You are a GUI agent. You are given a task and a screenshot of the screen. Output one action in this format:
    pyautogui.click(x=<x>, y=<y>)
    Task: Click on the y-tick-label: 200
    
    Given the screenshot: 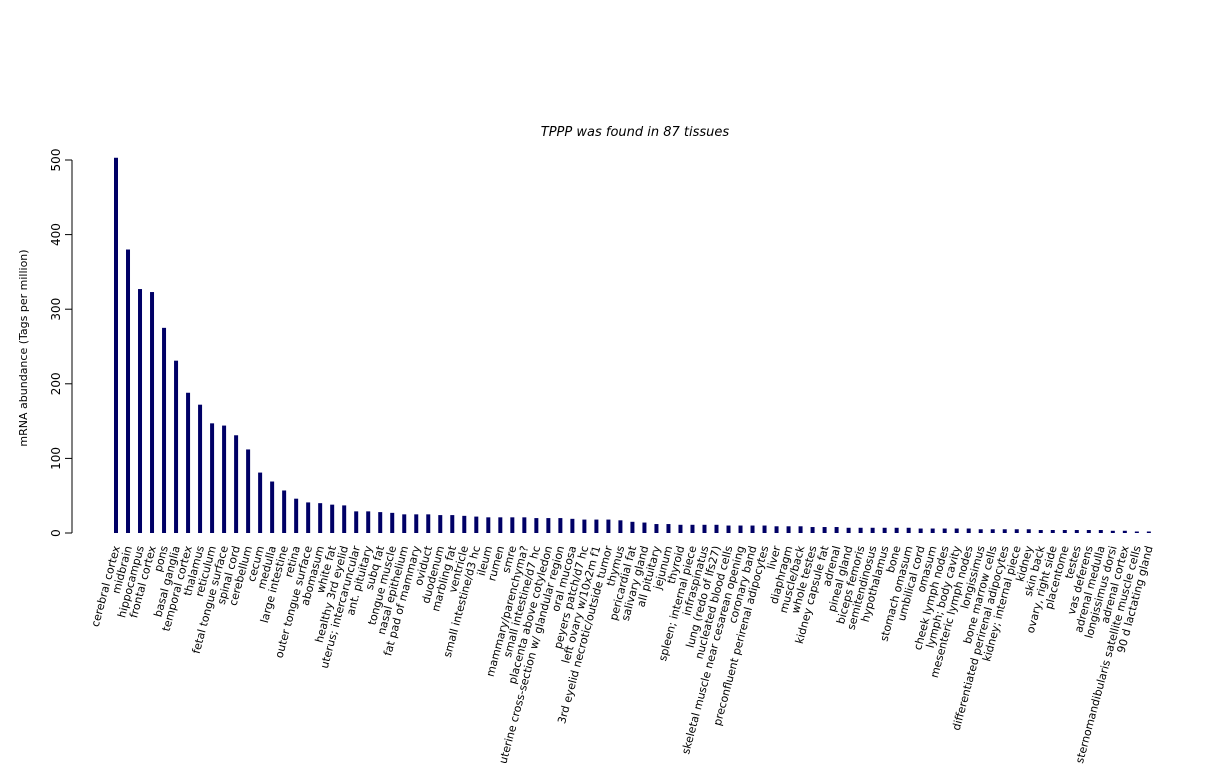 What is the action you would take?
    pyautogui.click(x=56, y=383)
    